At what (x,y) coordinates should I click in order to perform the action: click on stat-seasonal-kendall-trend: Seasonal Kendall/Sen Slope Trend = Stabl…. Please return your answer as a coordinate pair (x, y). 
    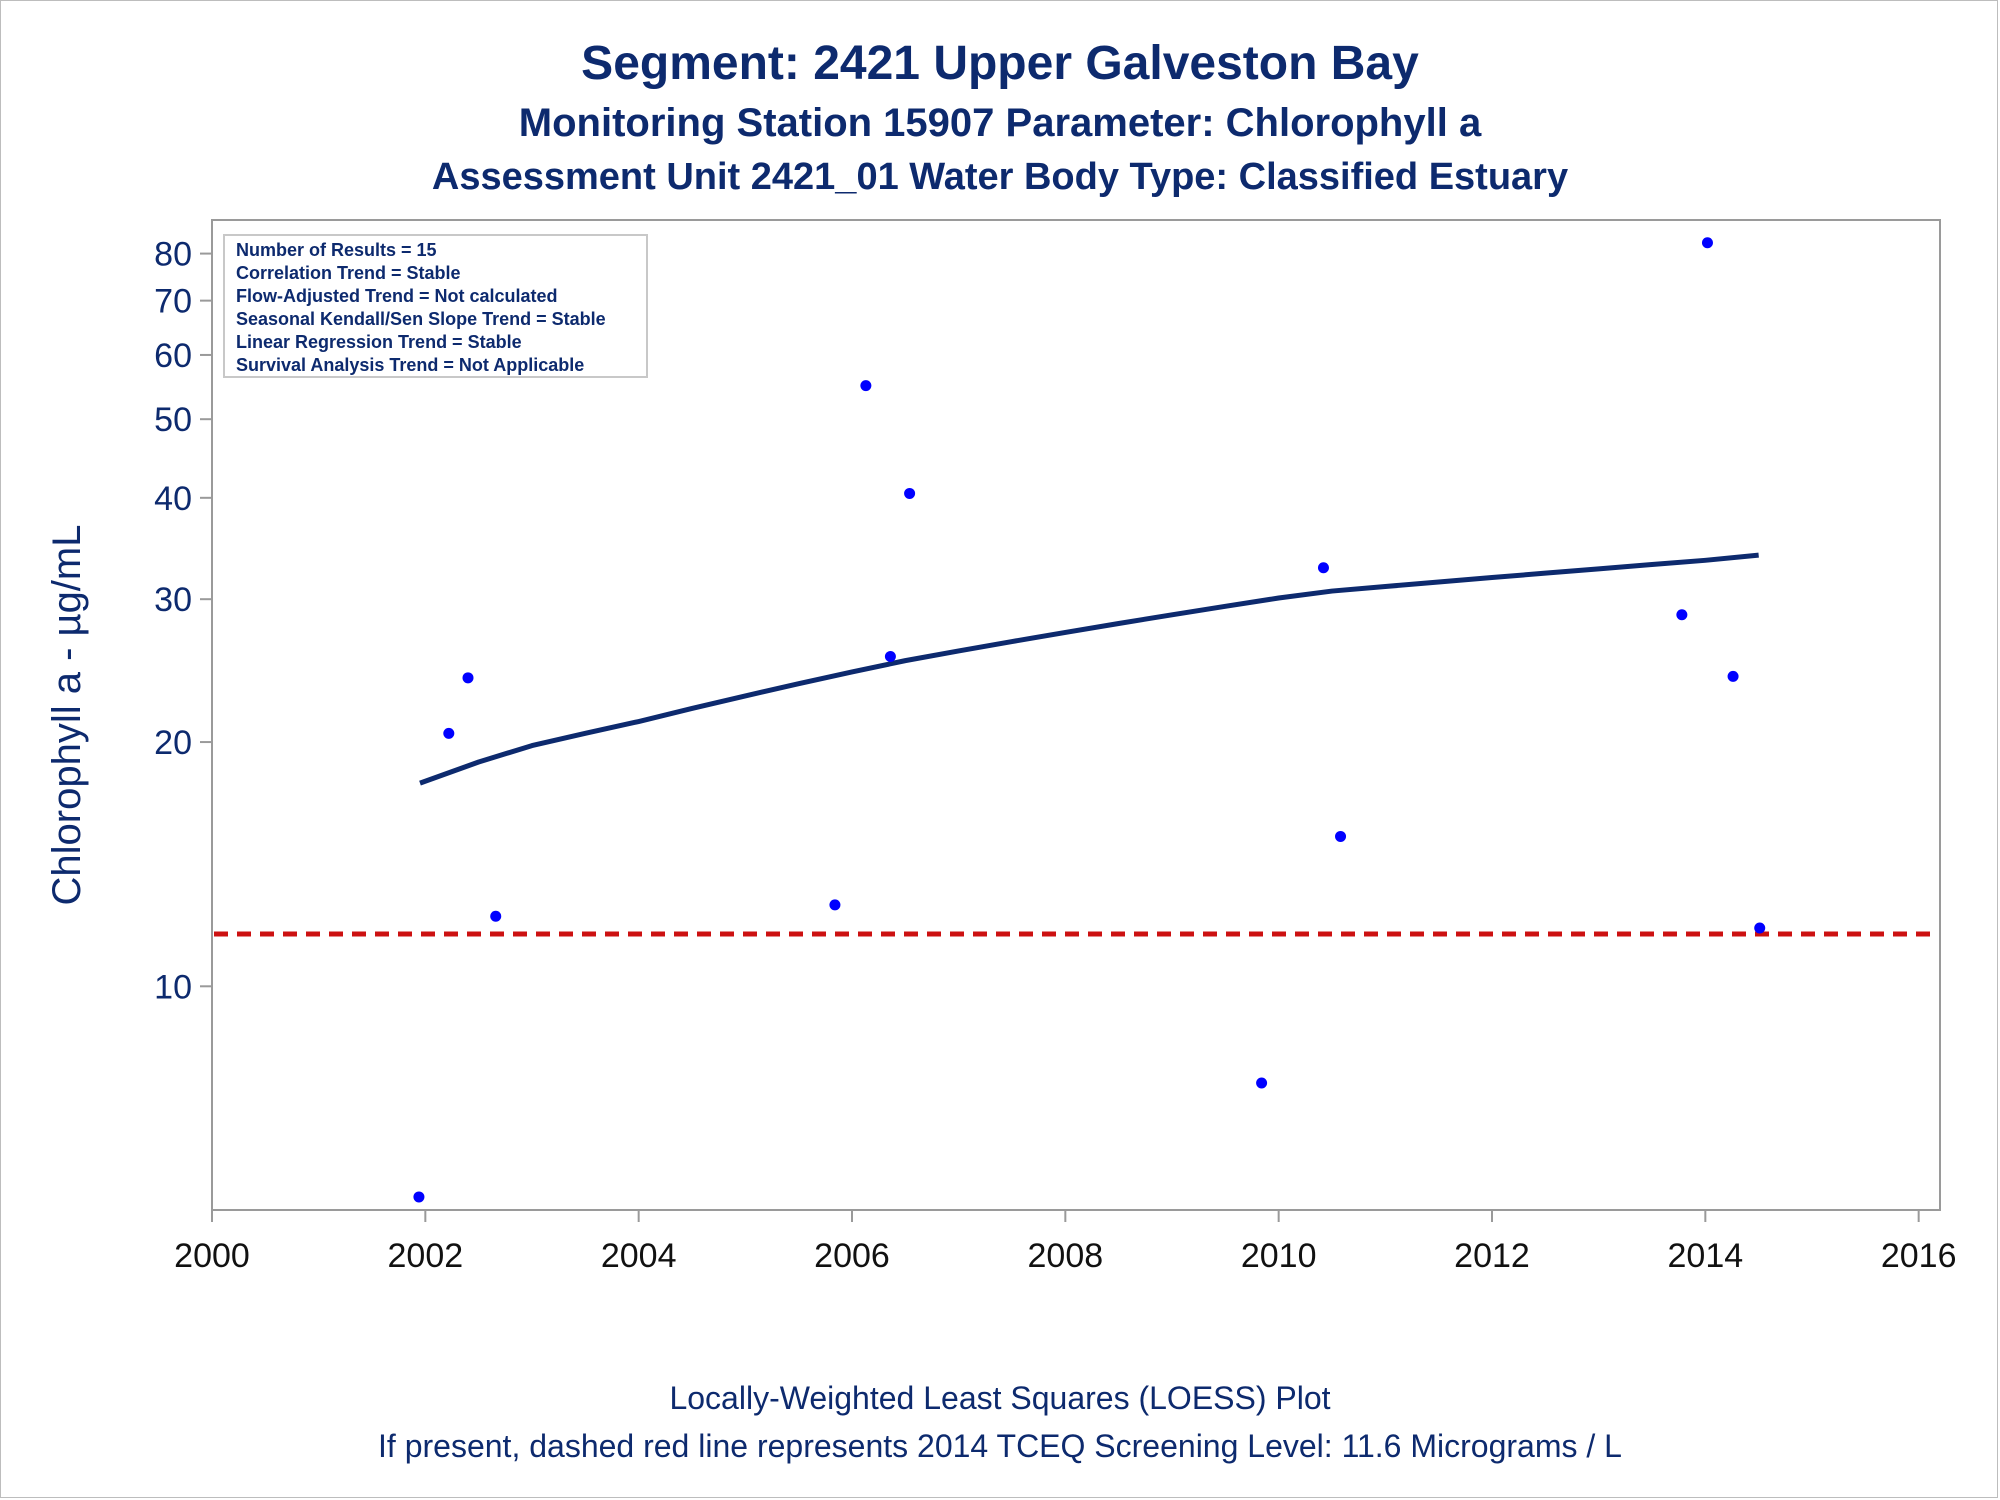
    Looking at the image, I should click on (421, 319).